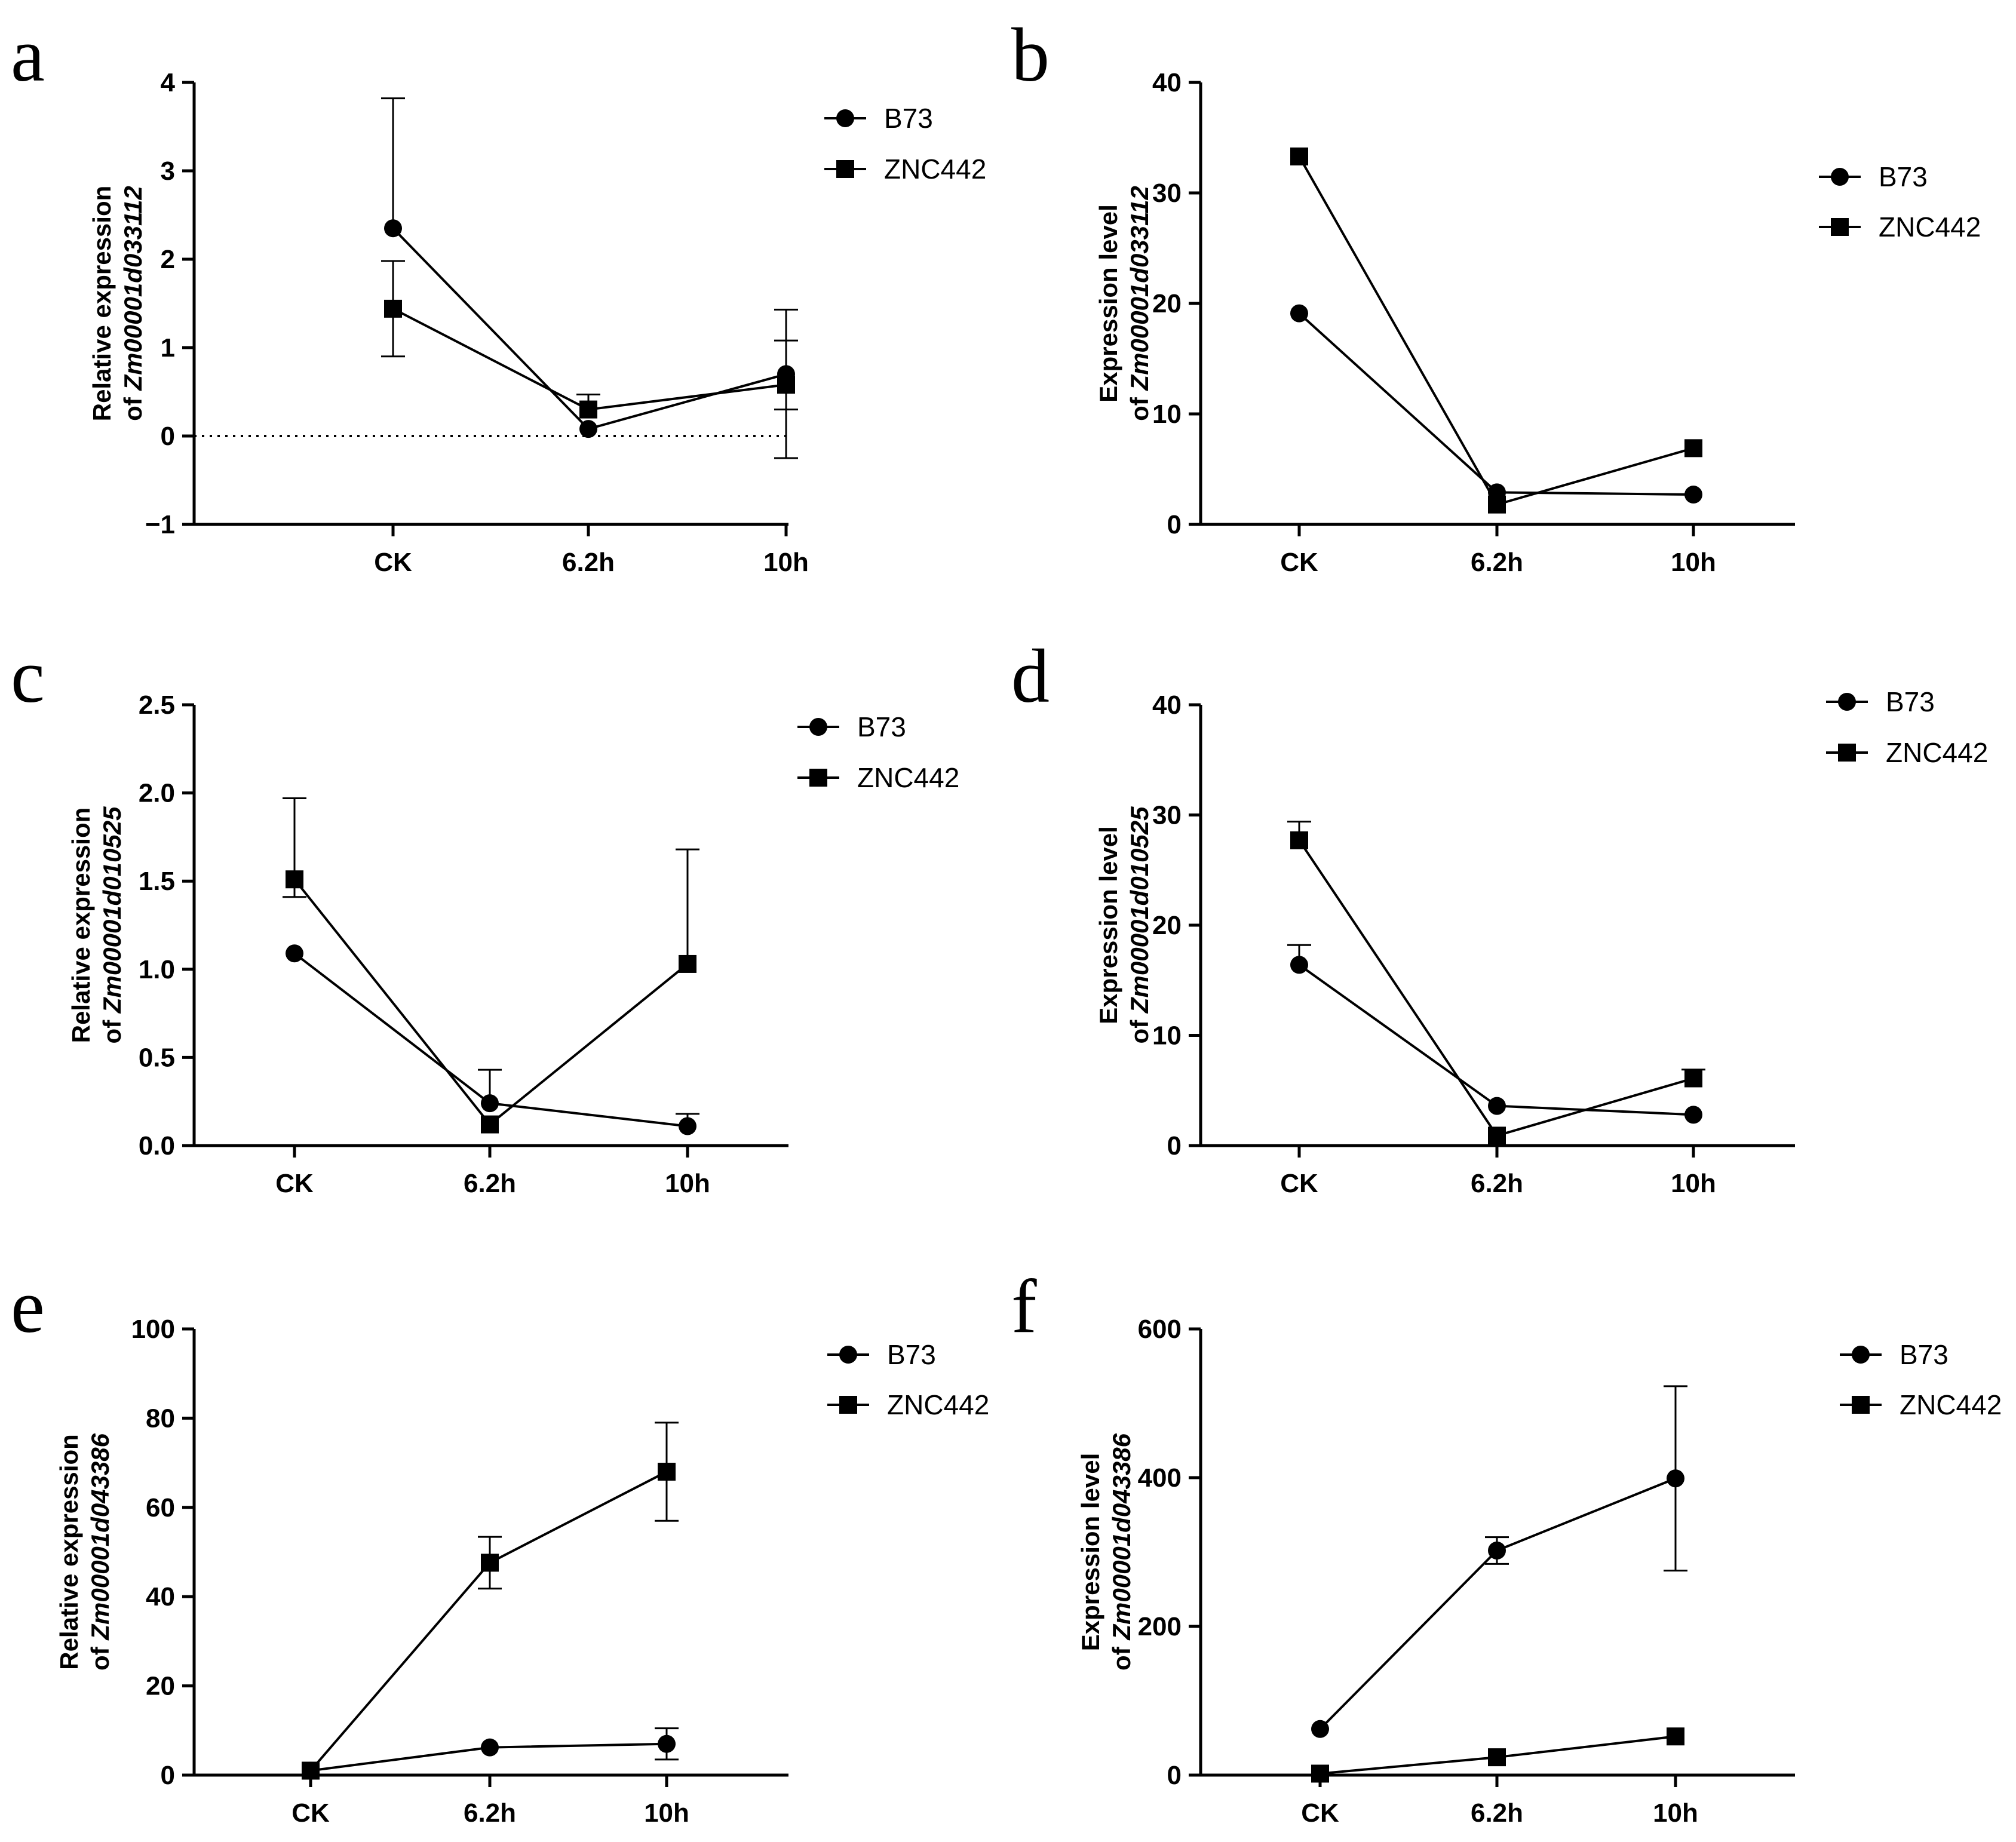 This screenshot has height=1842, width=2016. Describe the element at coordinates (1106, 1552) in the screenshot. I see `y-axis-label: Expression levelof Zm00001d043386` at that location.